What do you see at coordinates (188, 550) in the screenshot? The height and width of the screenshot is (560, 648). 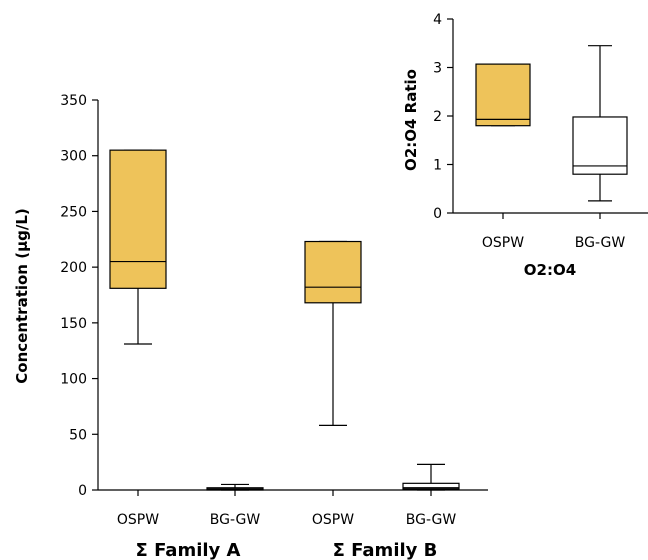 I see `group-label-family-a: Σ Family A` at bounding box center [188, 550].